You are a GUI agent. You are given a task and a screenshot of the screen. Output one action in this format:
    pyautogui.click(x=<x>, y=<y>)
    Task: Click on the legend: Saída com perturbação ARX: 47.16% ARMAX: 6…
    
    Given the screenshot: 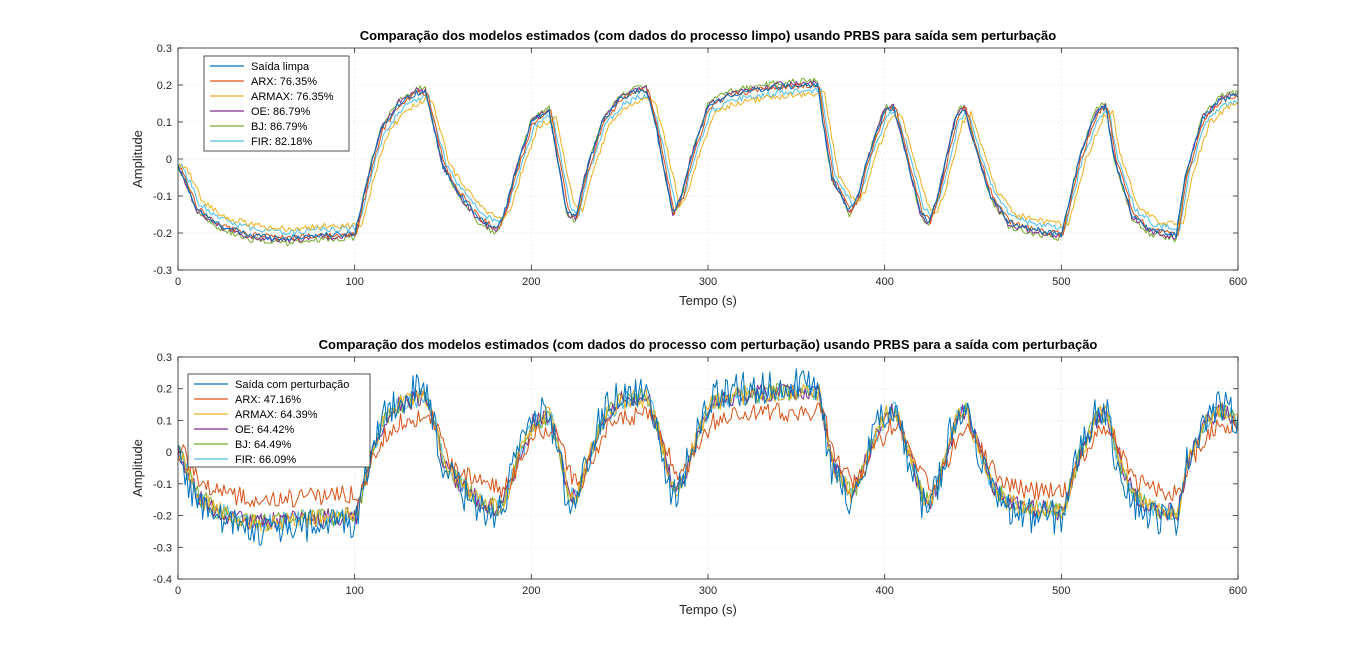 What is the action you would take?
    pyautogui.click(x=279, y=420)
    